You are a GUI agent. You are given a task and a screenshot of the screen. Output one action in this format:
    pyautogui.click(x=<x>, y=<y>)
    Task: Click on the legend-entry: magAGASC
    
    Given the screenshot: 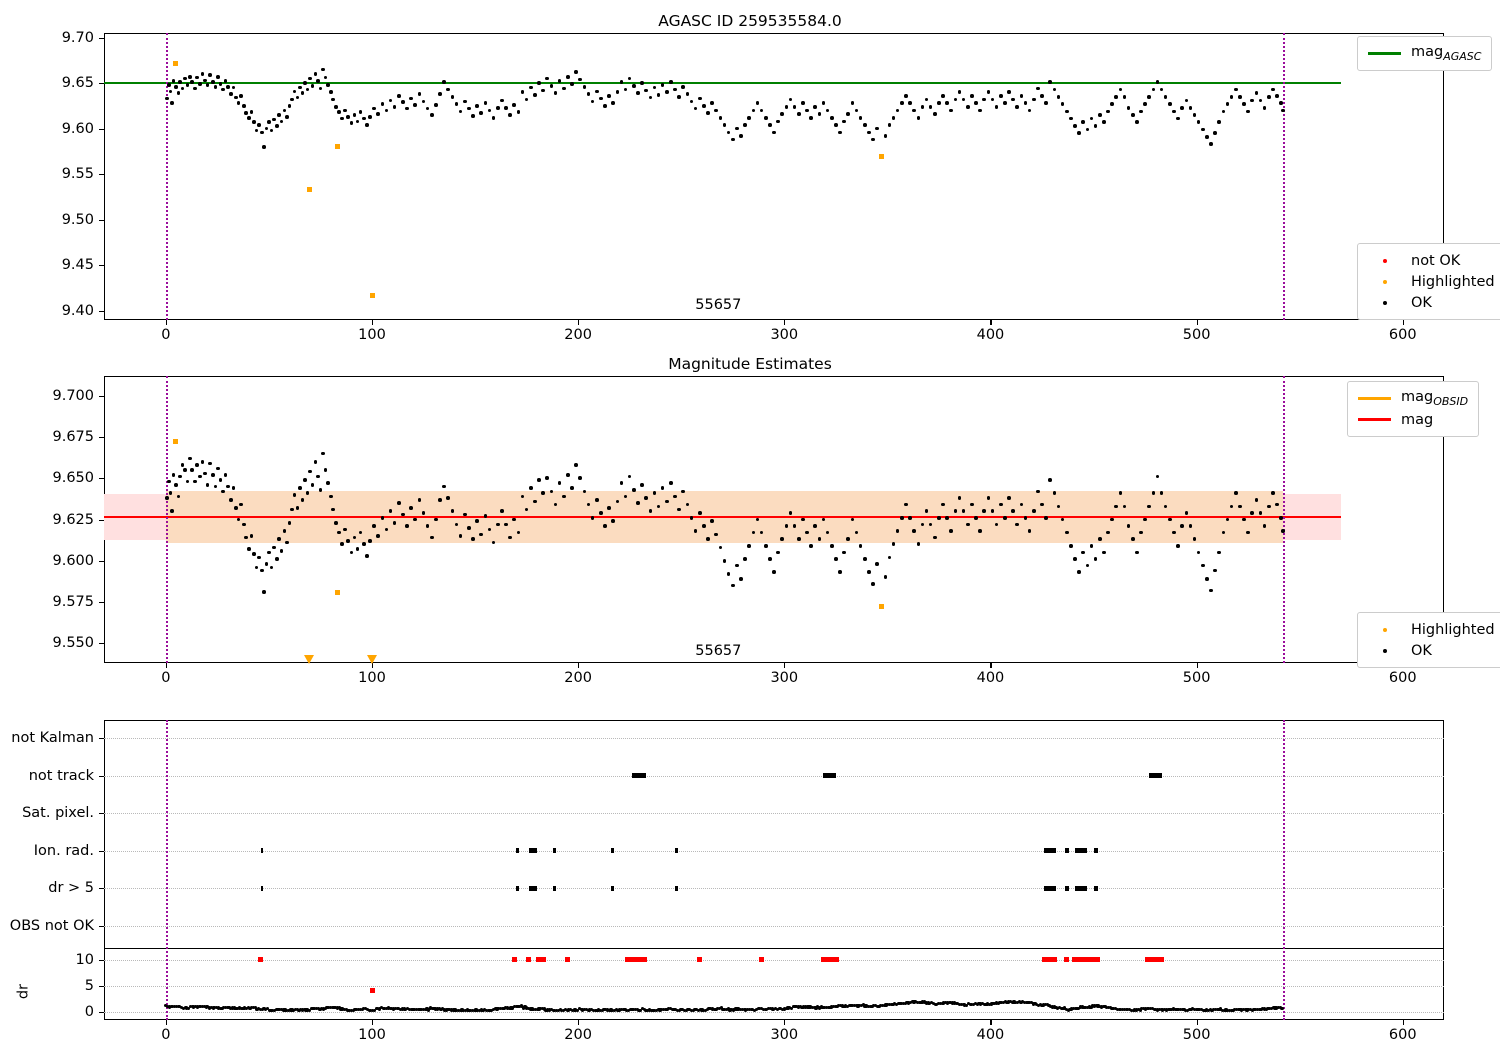 What is the action you would take?
    pyautogui.click(x=1424, y=53)
    